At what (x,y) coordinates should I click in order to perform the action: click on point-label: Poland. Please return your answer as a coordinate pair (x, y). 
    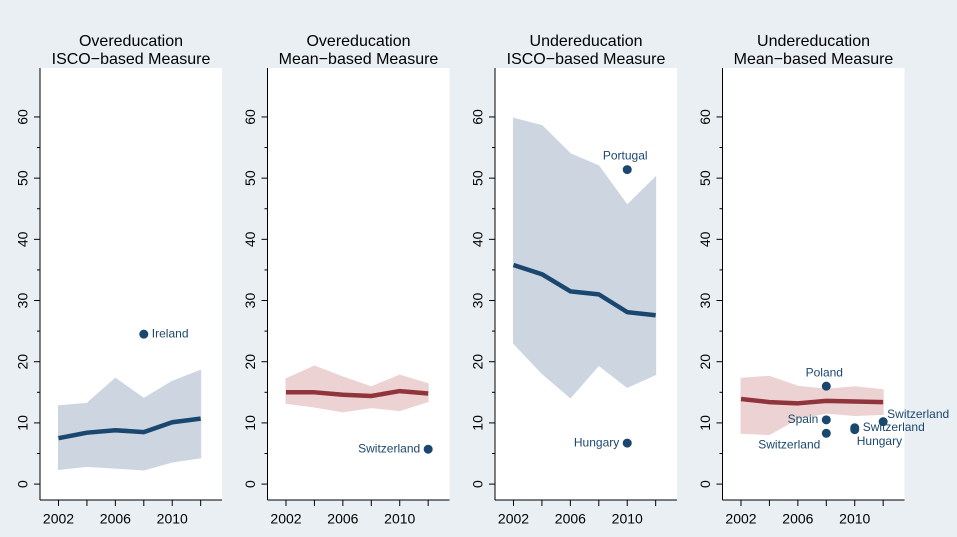
    Looking at the image, I should click on (824, 372).